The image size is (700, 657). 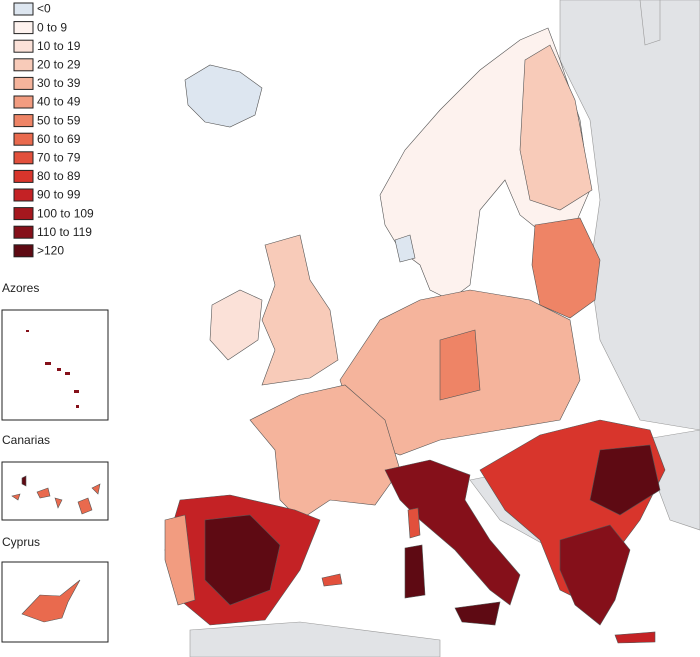 What do you see at coordinates (625, 480) in the screenshot?
I see `bulgaria` at bounding box center [625, 480].